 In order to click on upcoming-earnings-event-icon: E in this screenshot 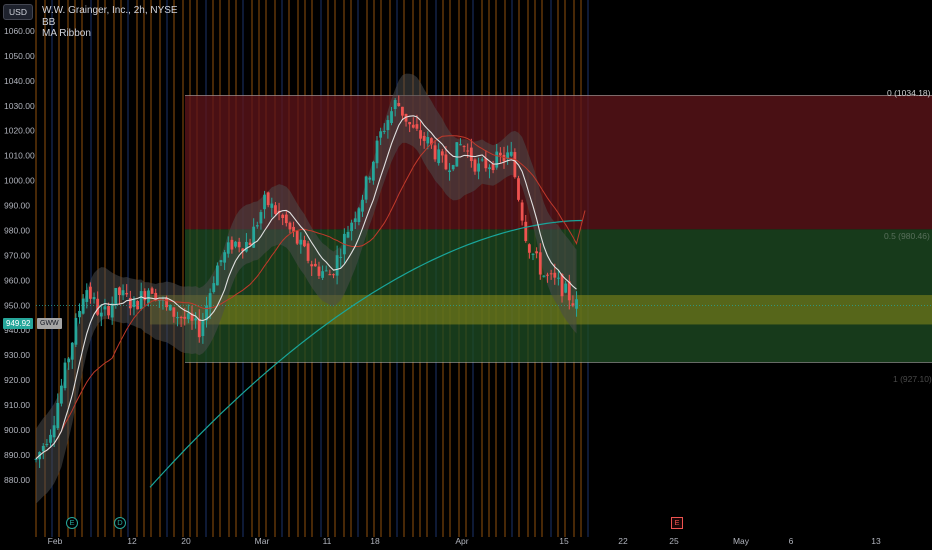, I will do `click(677, 523)`.